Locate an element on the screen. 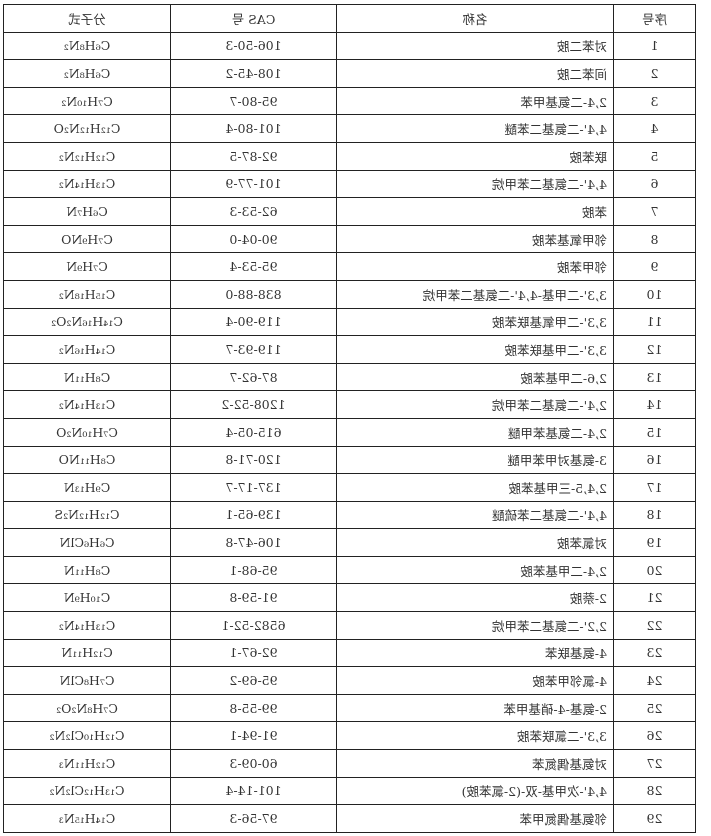 The width and height of the screenshot is (711, 836). cell-index: 9 is located at coordinates (654, 266).